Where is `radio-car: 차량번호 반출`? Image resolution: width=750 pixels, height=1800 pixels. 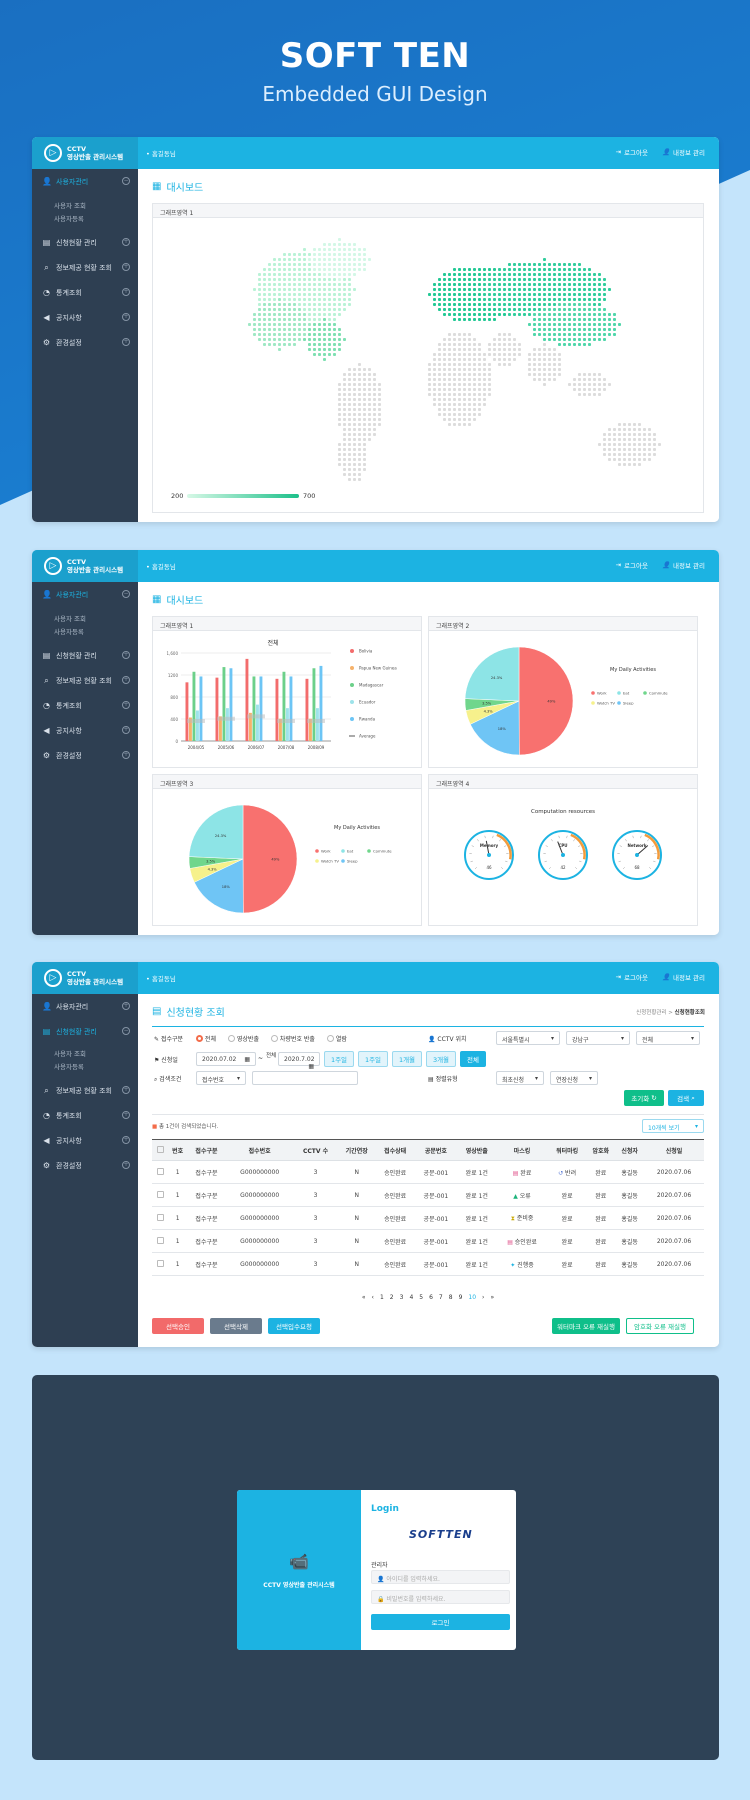
radio-car: 차량번호 반출 is located at coordinates (292, 1038).